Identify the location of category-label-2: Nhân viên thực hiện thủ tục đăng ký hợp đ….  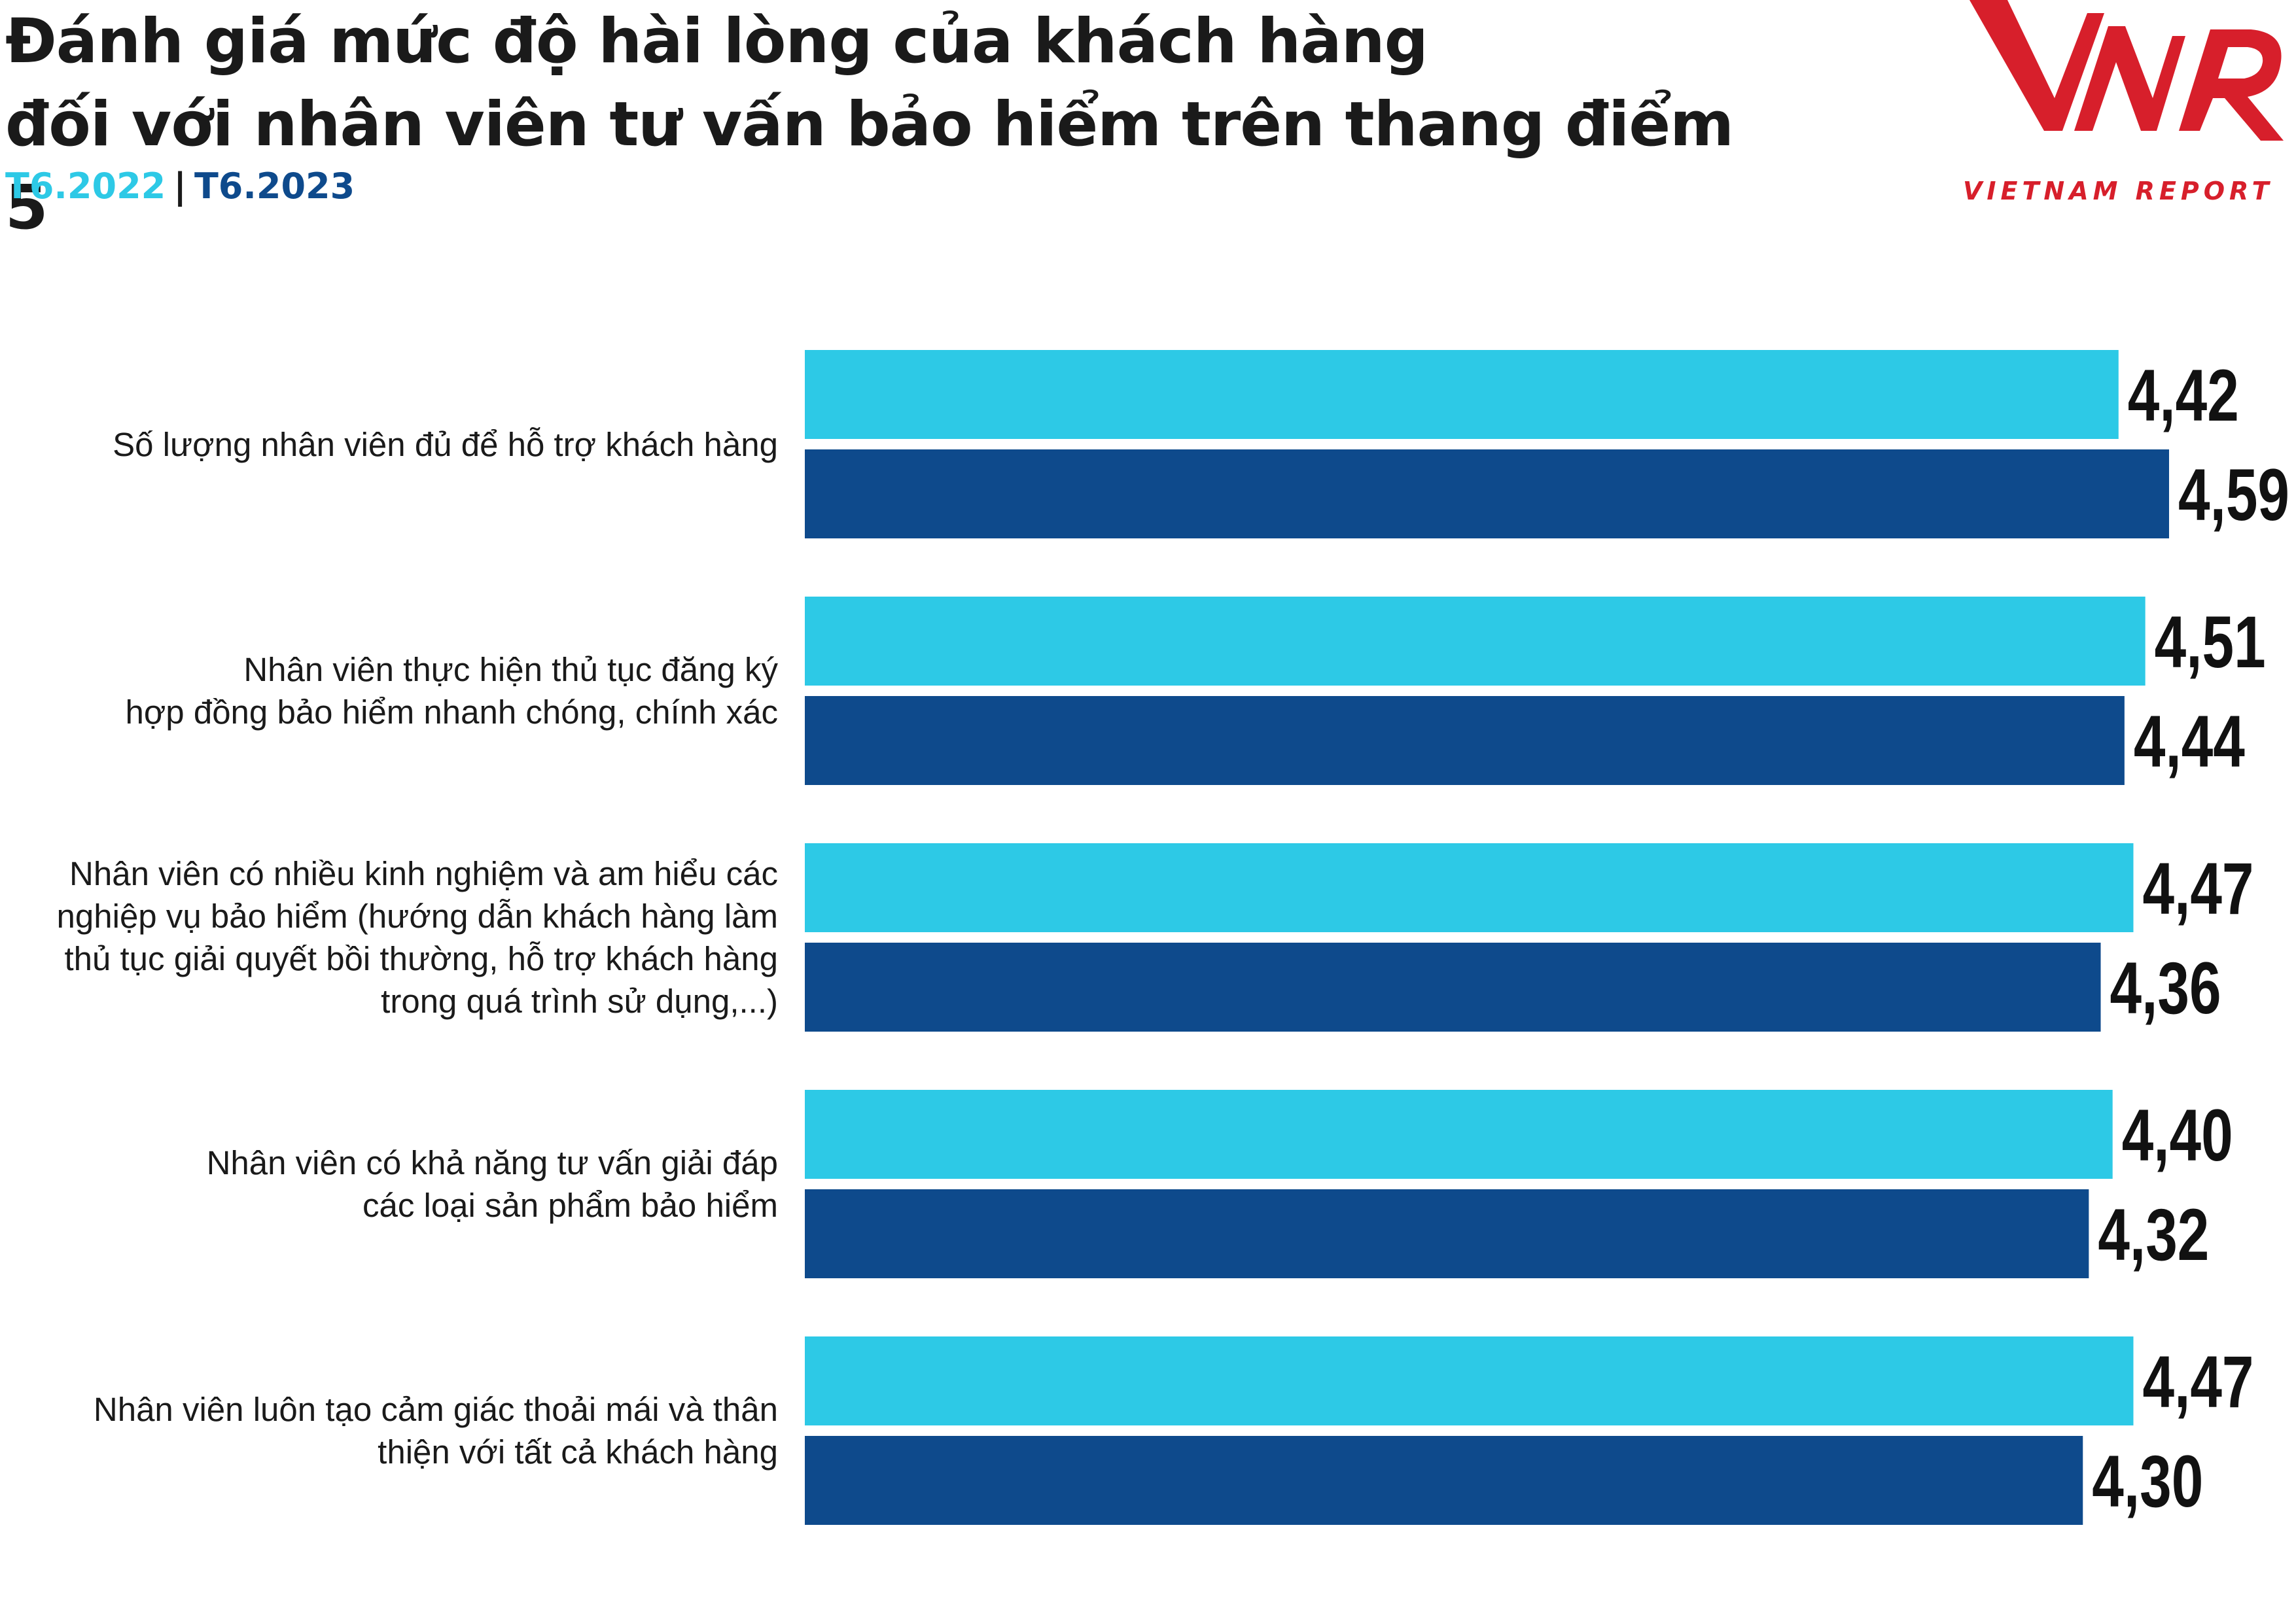
(392, 690).